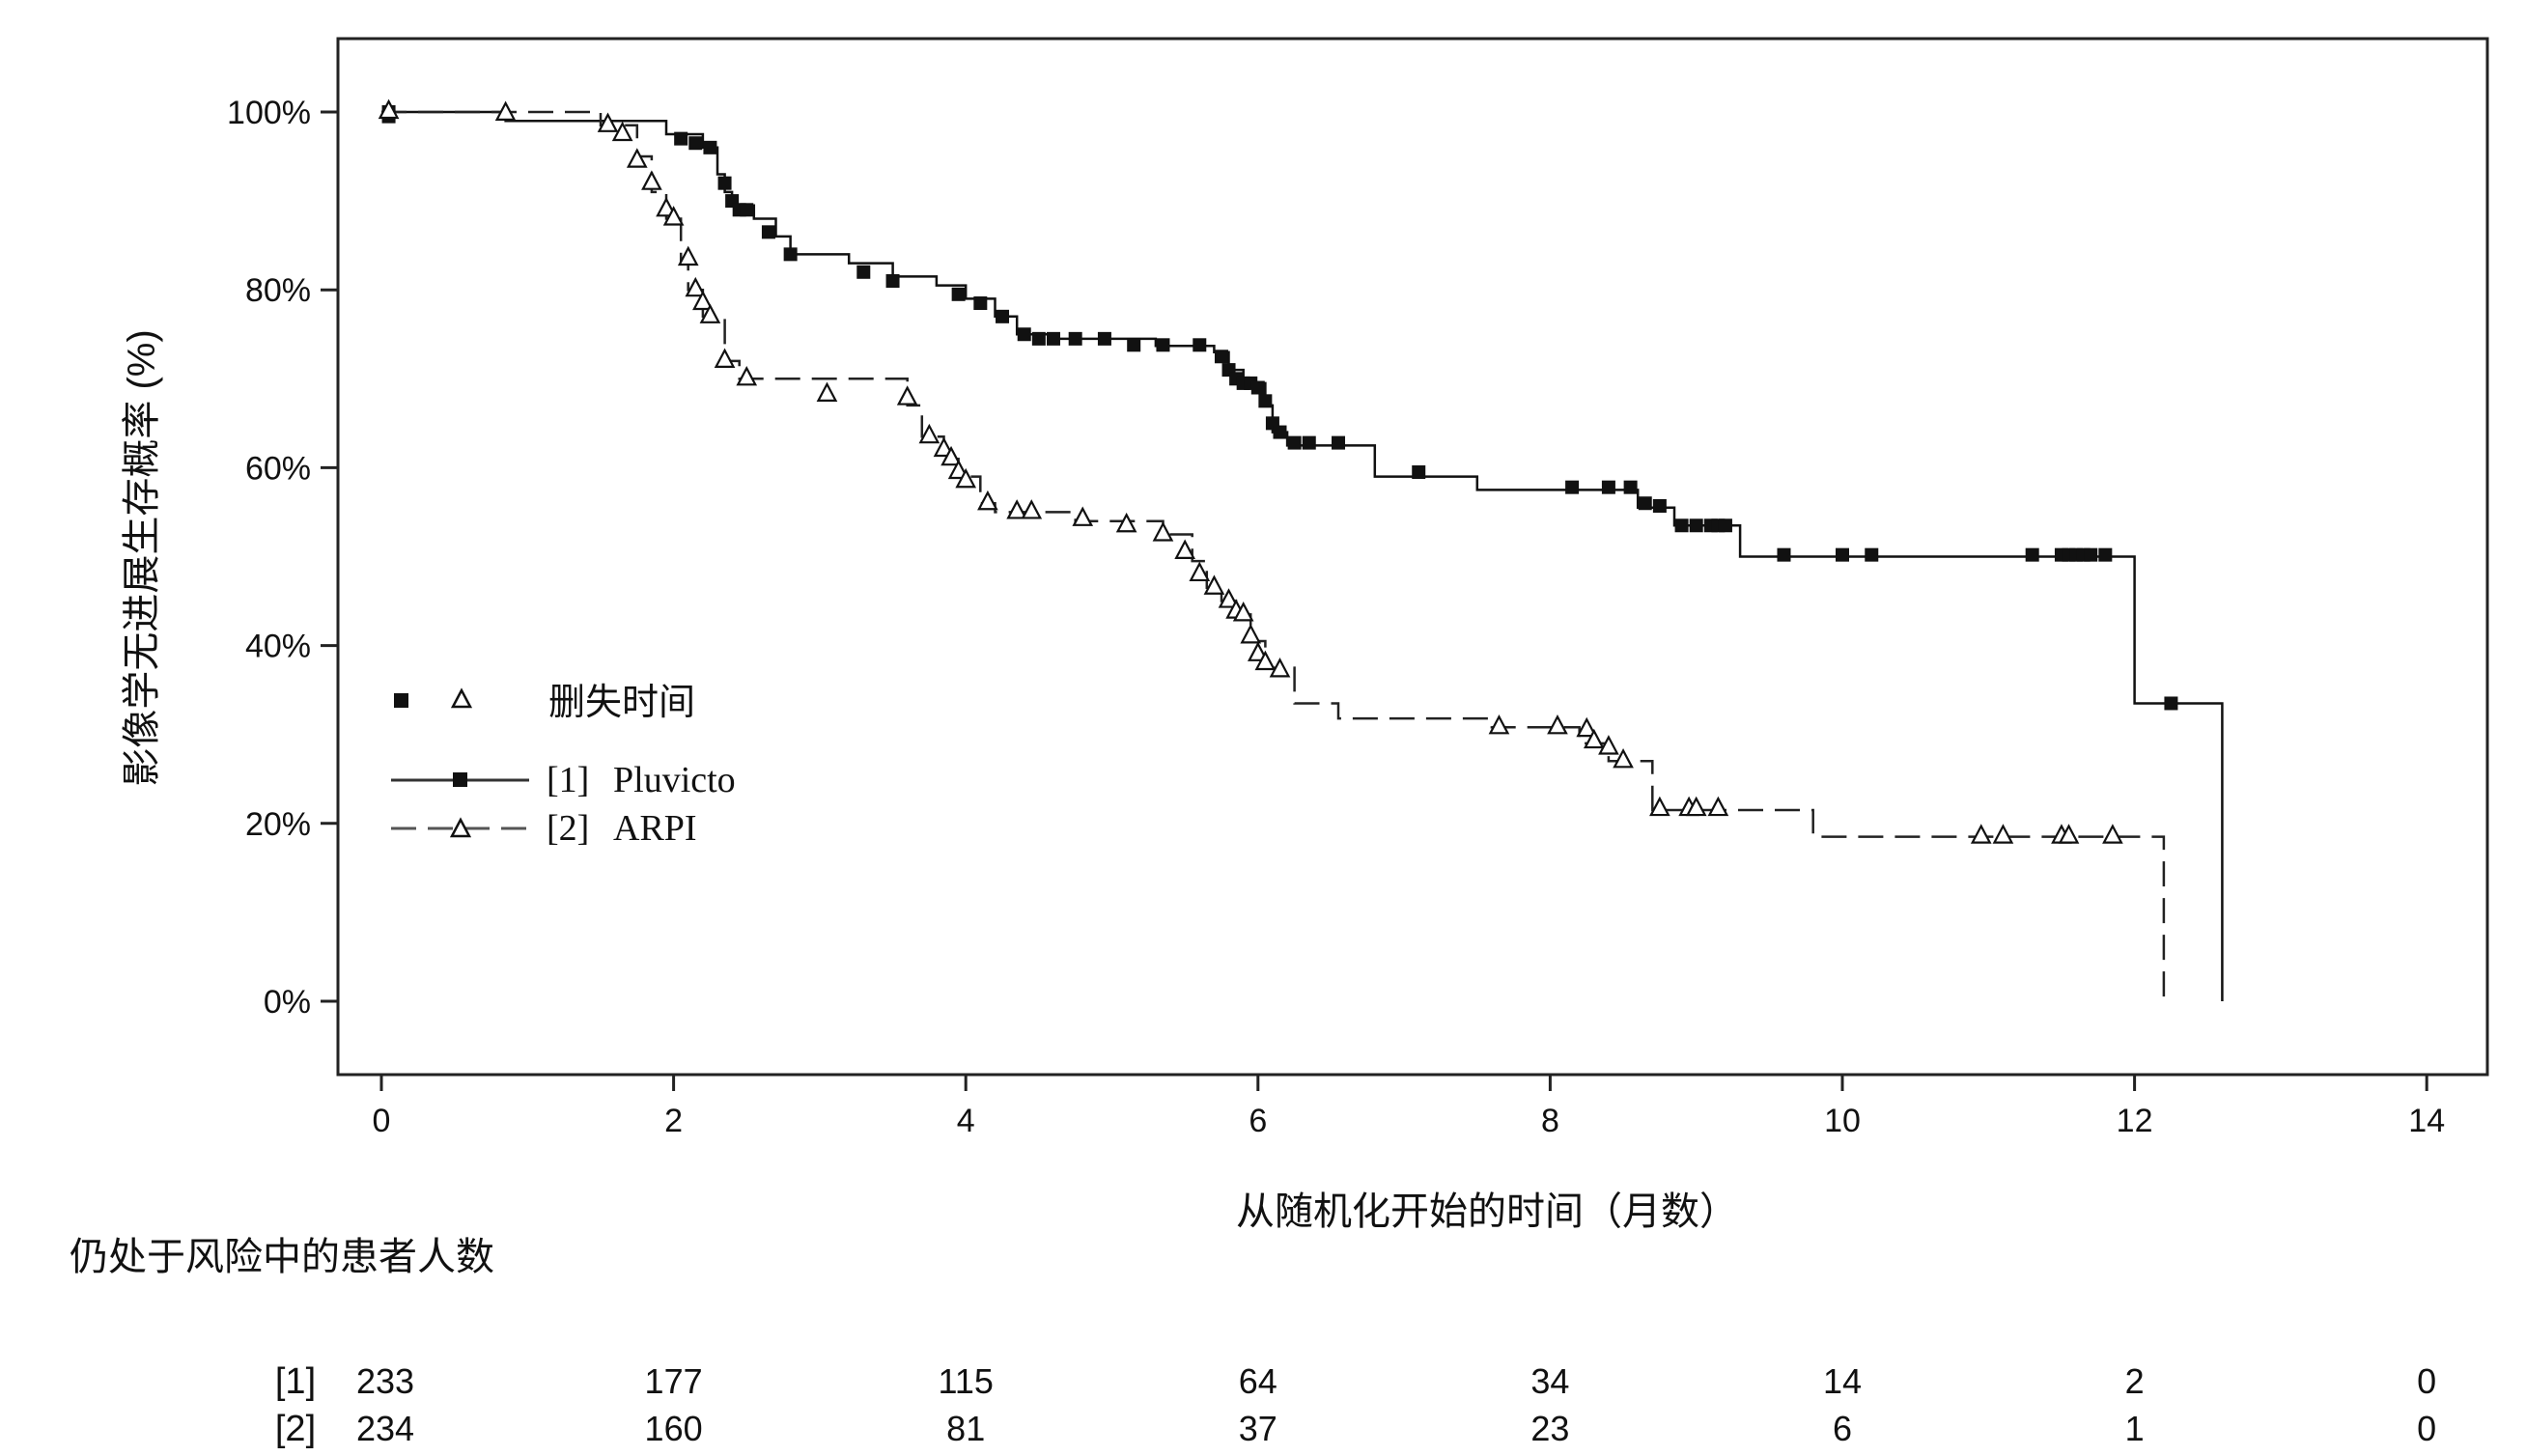 Image resolution: width=2526 pixels, height=1456 pixels. I want to click on x-tick-label: 4, so click(966, 1121).